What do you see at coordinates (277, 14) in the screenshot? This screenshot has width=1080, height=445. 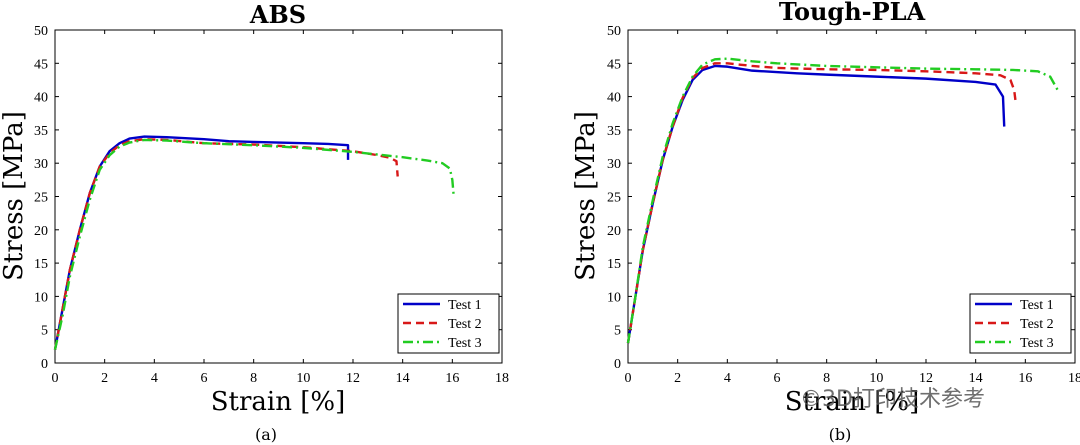 I see `chart-title: ABS` at bounding box center [277, 14].